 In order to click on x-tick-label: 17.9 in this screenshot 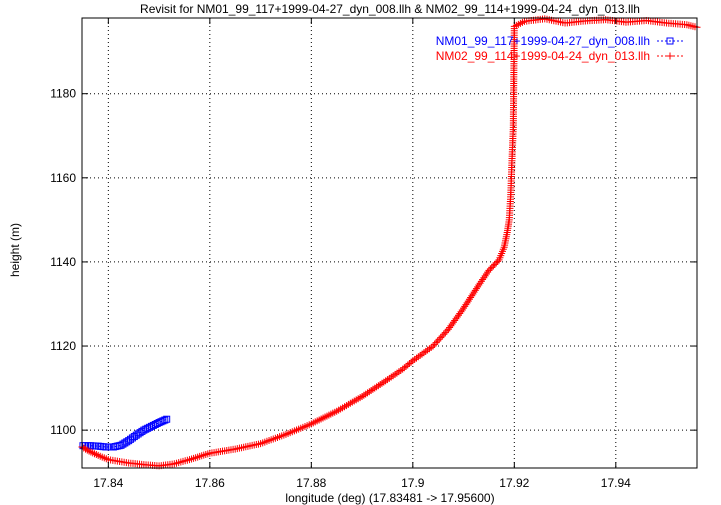, I will do `click(413, 483)`.